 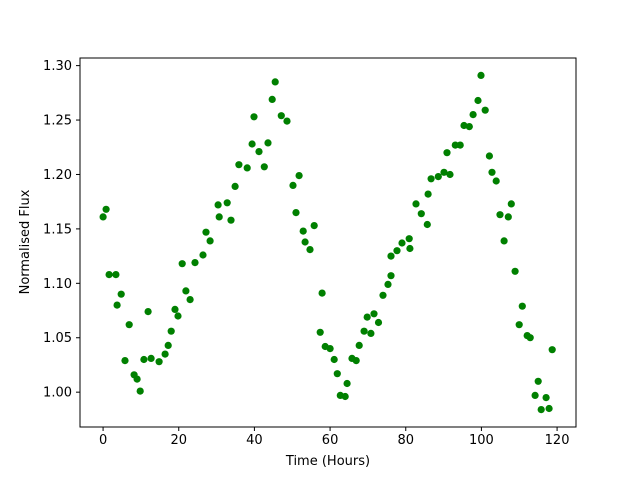 What do you see at coordinates (57, 338) in the screenshot?
I see `y-tick-label: 1.05` at bounding box center [57, 338].